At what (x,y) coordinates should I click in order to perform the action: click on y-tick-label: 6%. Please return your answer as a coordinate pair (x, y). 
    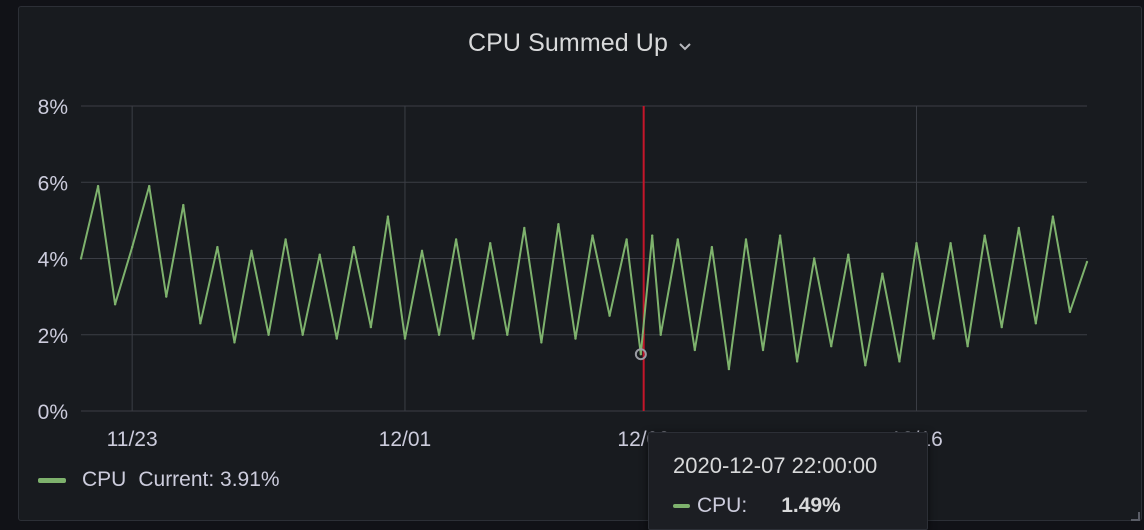
    Looking at the image, I should click on (53, 183).